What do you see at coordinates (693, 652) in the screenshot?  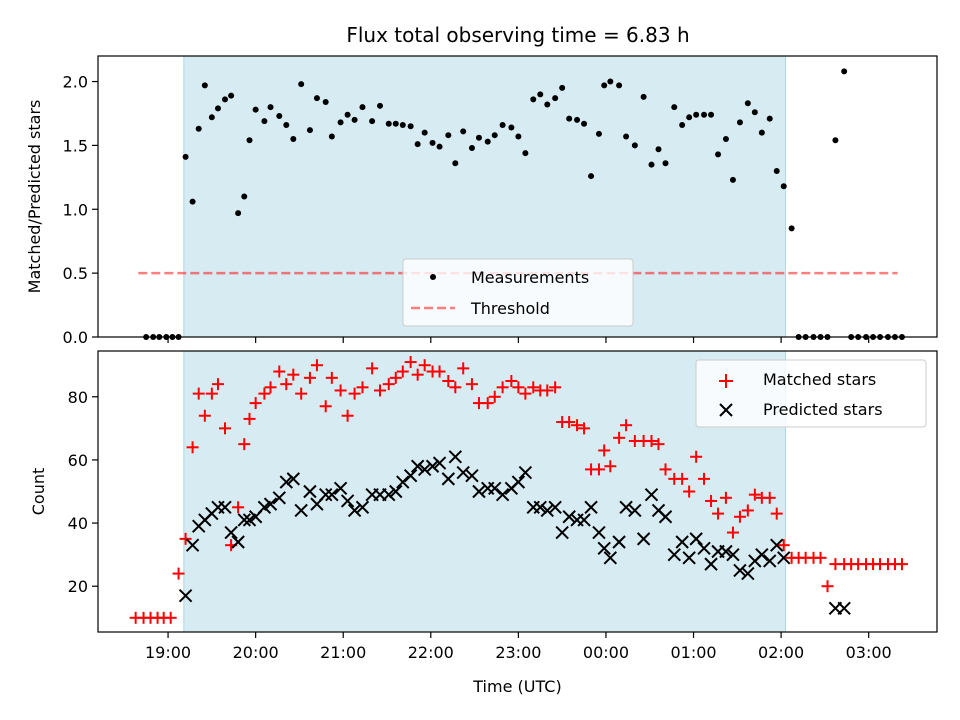 I see `x-tick-label: 01:00` at bounding box center [693, 652].